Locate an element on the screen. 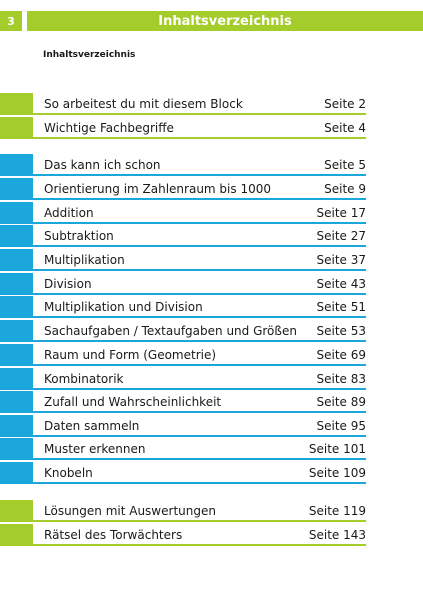 This screenshot has width=423, height=600. toc-entry-label: Wichtige Fachbegriffe is located at coordinates (109, 128).